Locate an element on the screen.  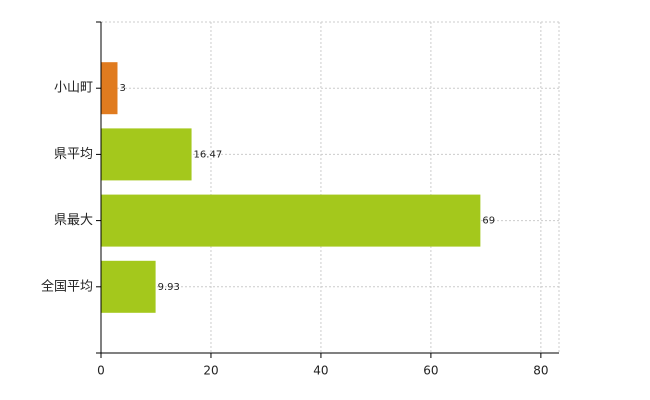
x-tick-label: 80 is located at coordinates (540, 371).